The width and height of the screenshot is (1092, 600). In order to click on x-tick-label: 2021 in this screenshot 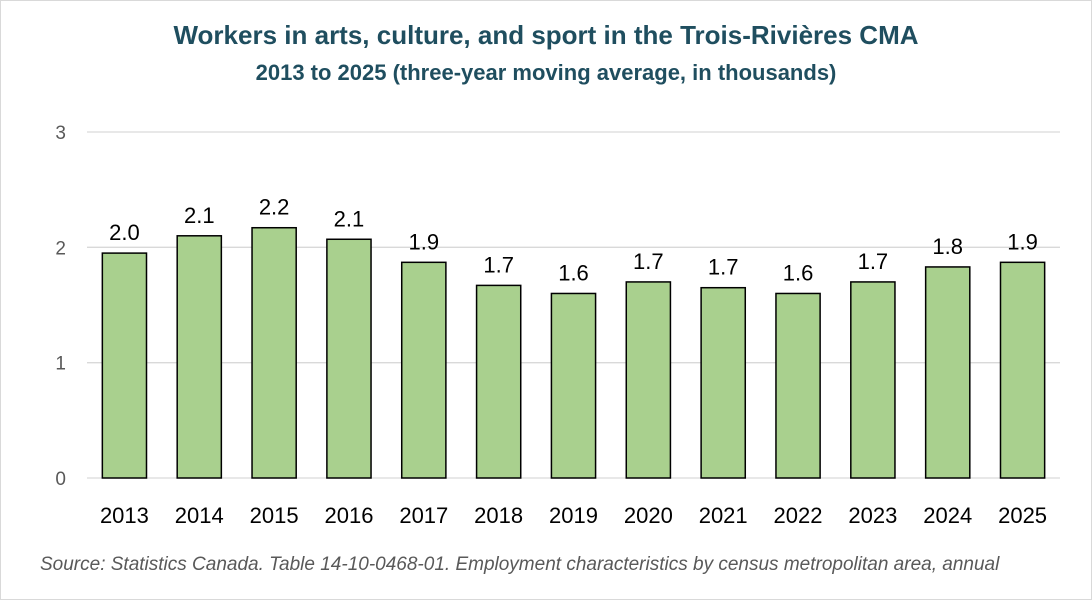, I will do `click(723, 515)`.